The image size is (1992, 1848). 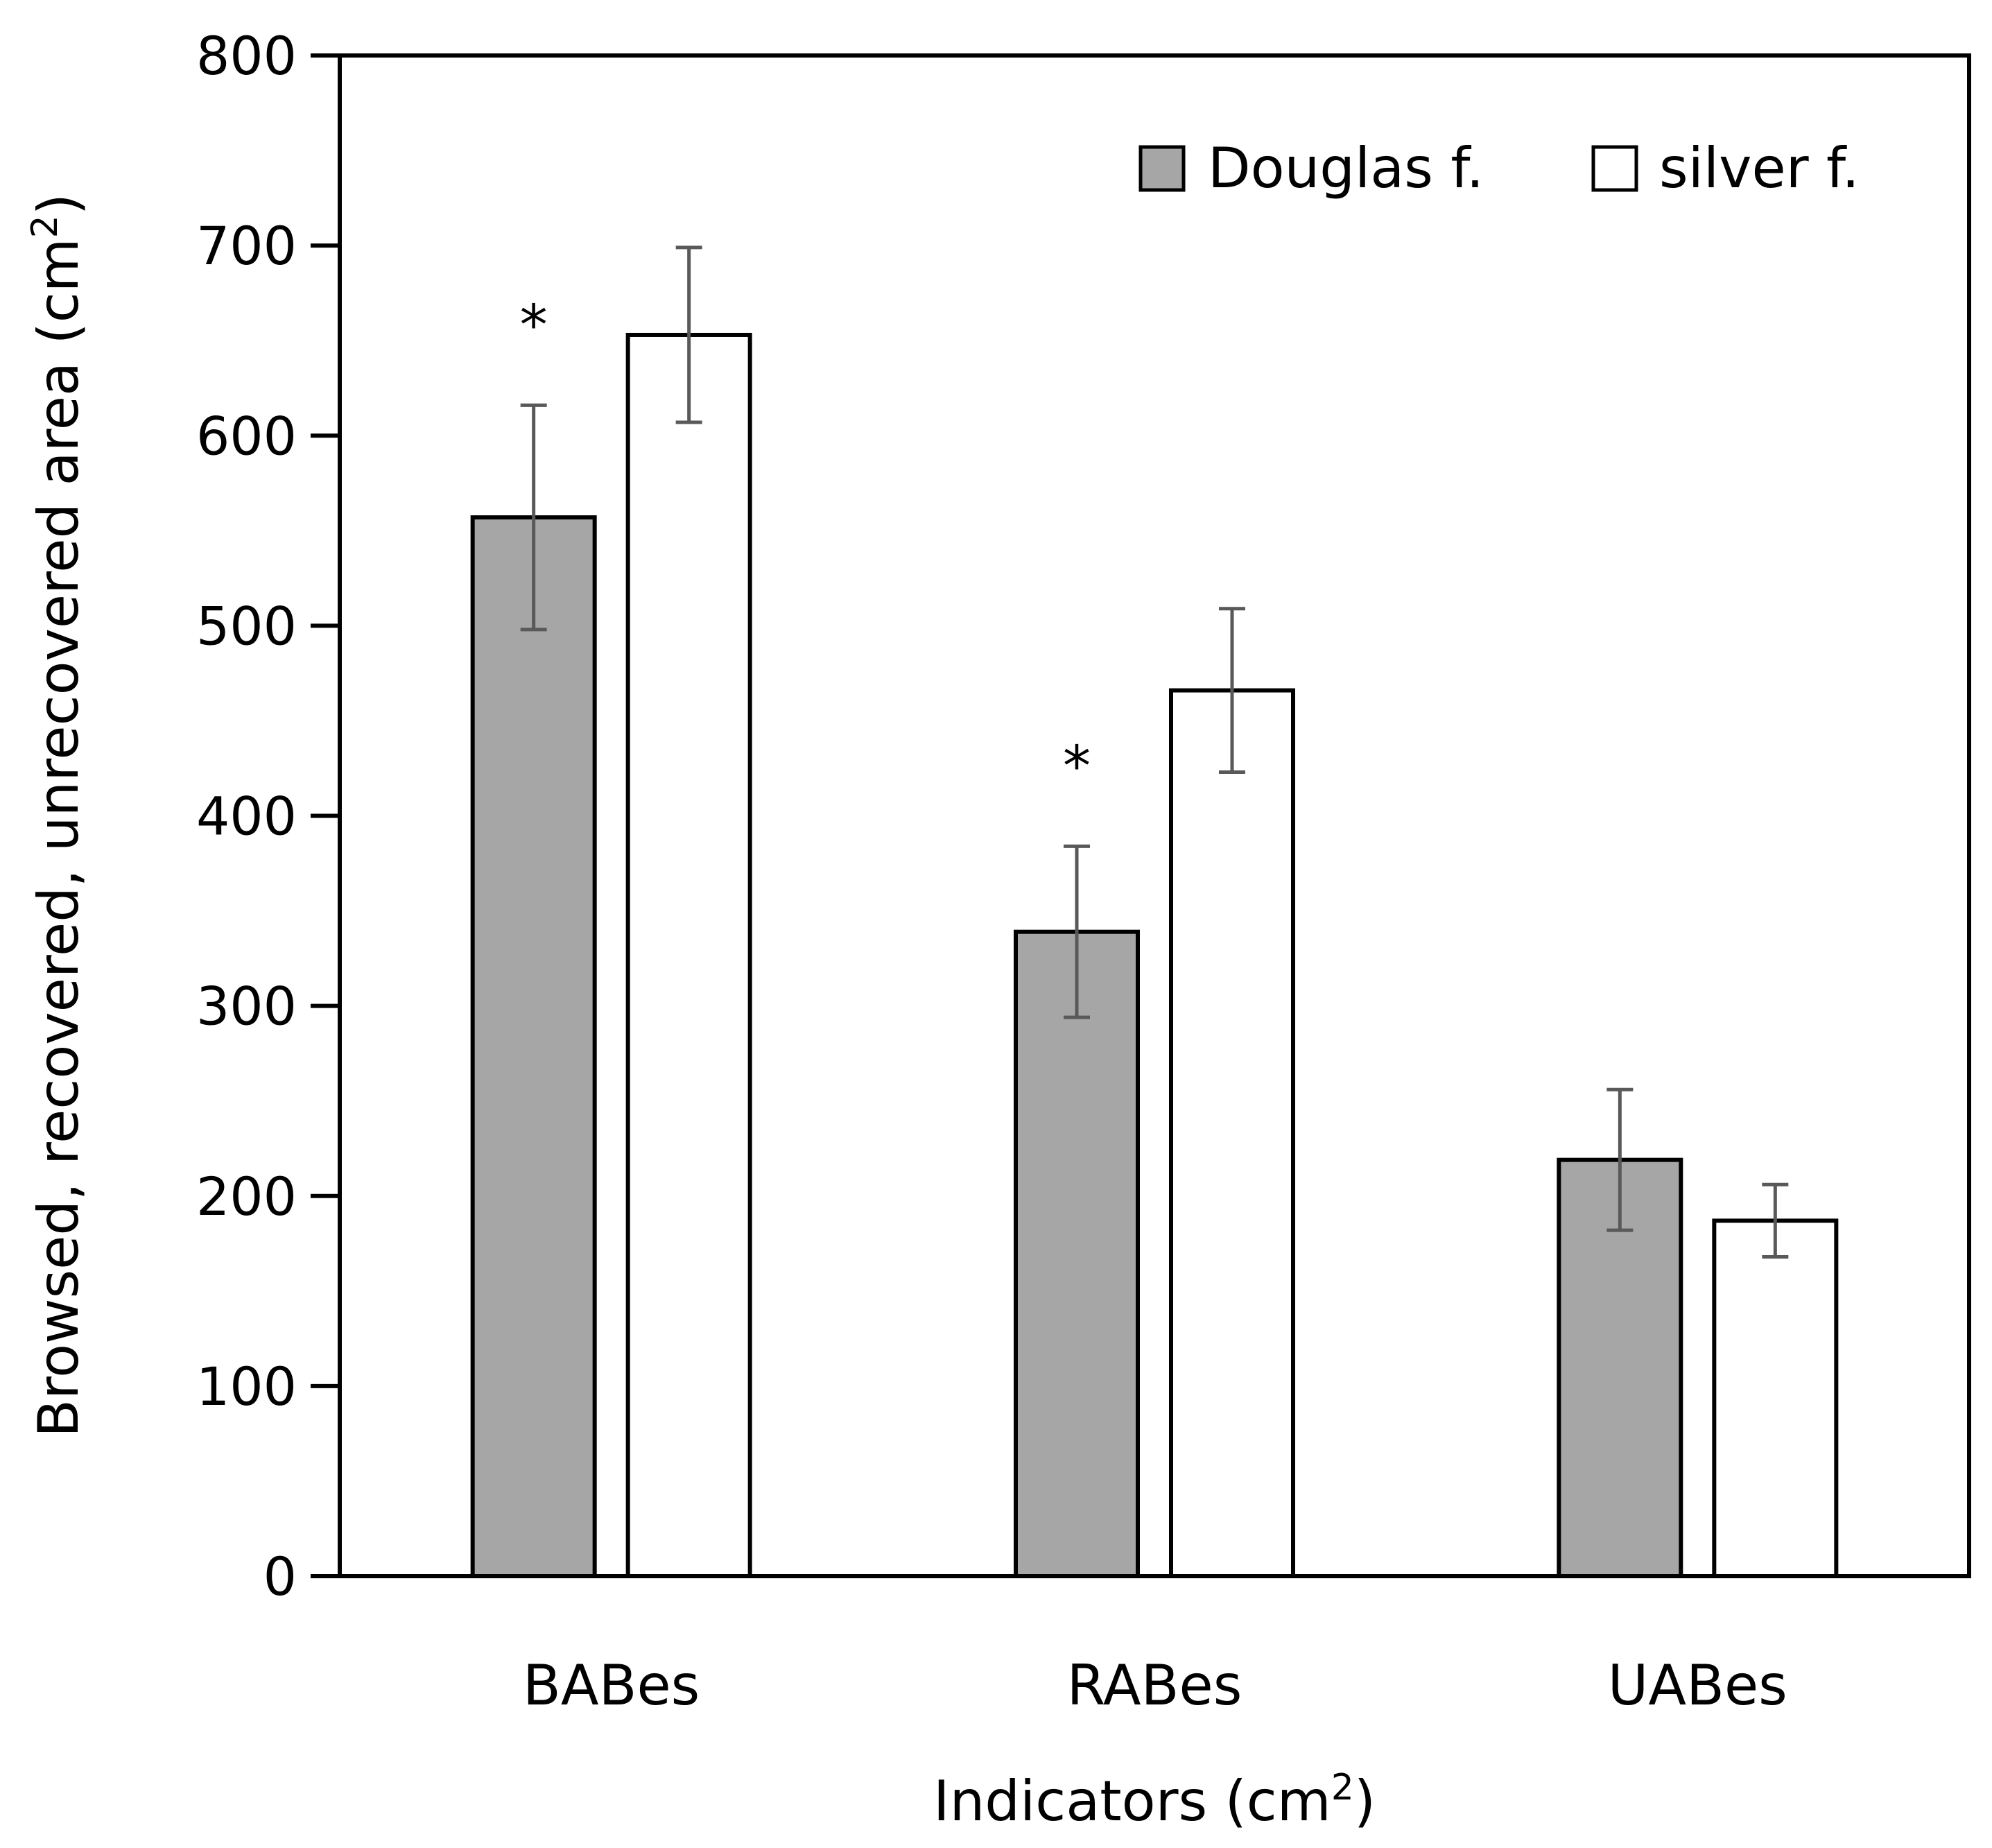 I want to click on x-axis-title: Indicators (cm2), so click(x=1154, y=1800).